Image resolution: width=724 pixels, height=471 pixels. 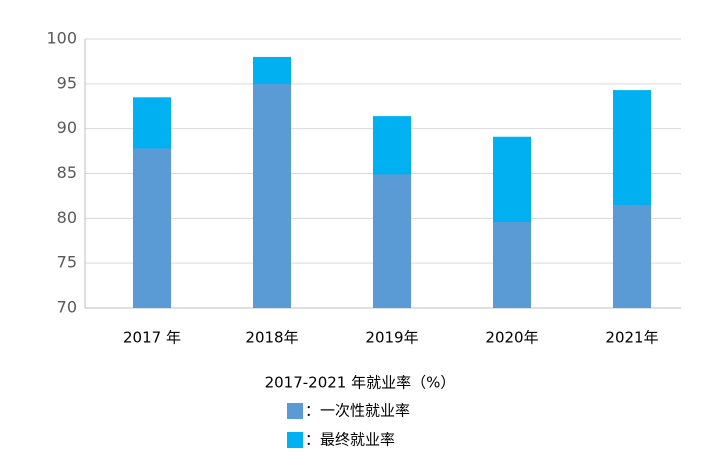 I want to click on y-tick-label: 80, so click(x=67, y=217).